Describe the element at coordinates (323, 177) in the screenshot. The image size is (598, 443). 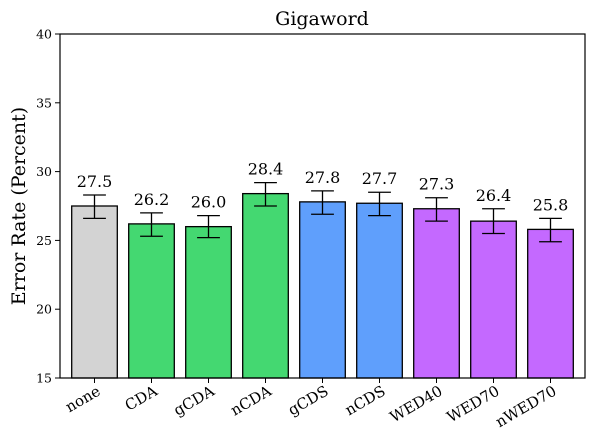
I see `data-label: 27.8` at that location.